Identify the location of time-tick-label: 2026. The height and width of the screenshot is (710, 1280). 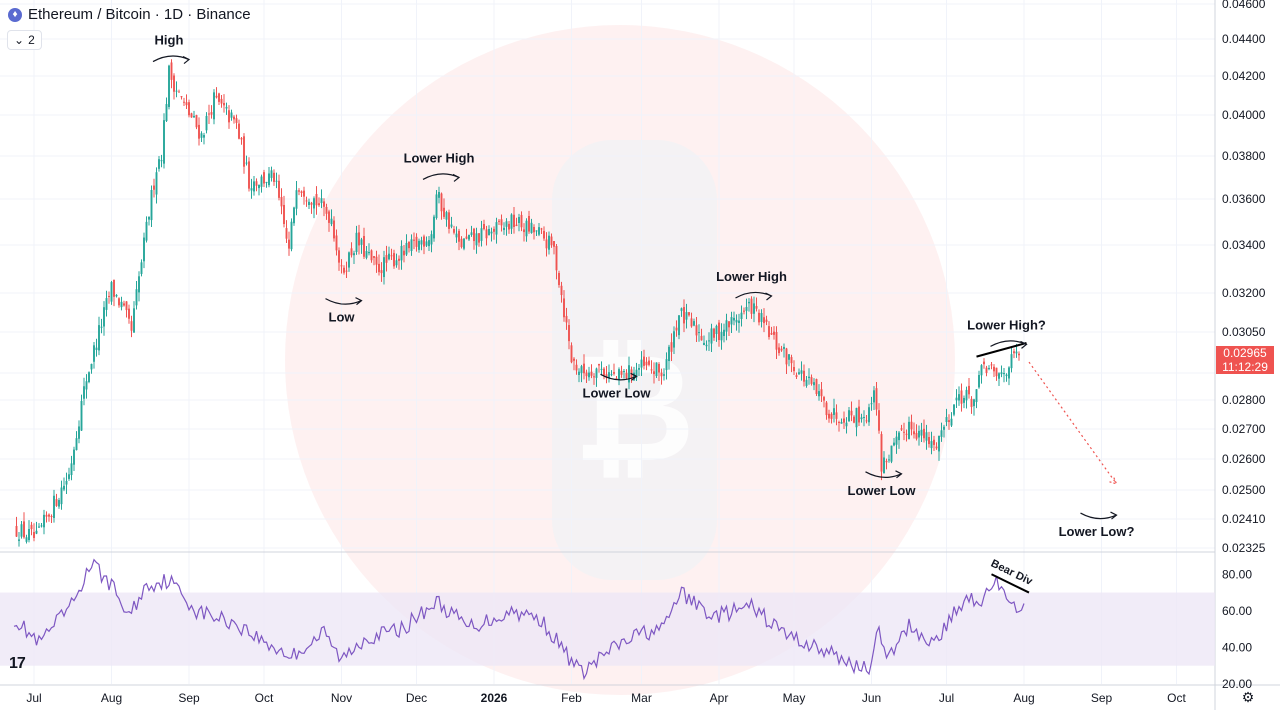
(494, 698).